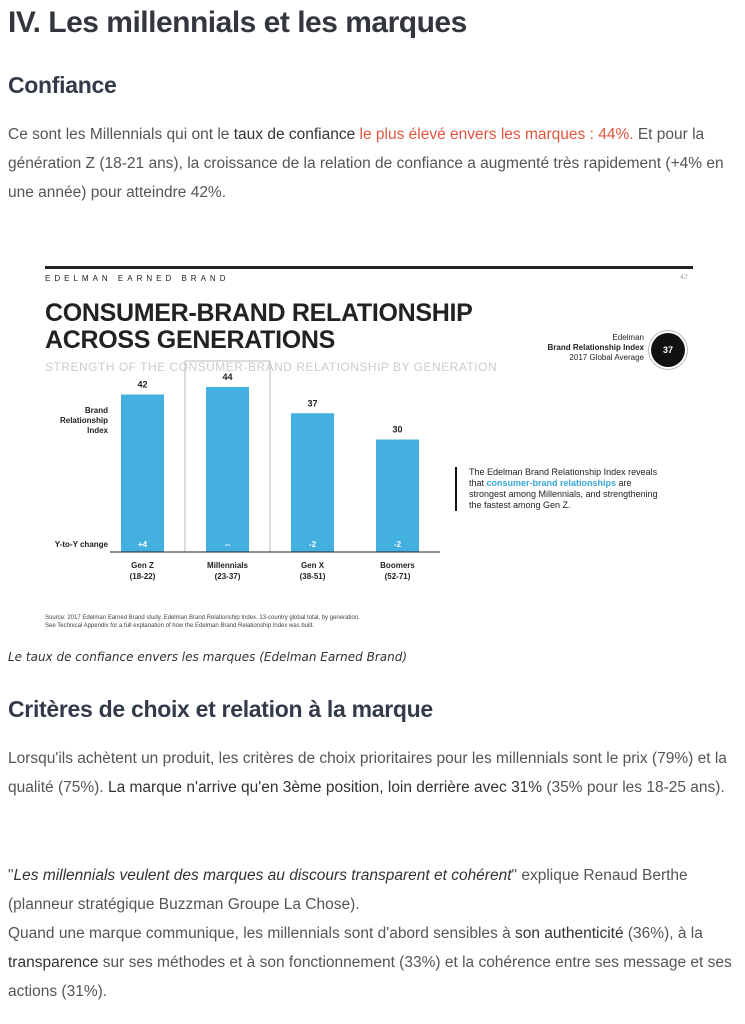 Image resolution: width=745 pixels, height=1024 pixels. What do you see at coordinates (259, 313) in the screenshot?
I see `chart-title-line1: CONSUMER-BRAND RELATIONSHIP` at bounding box center [259, 313].